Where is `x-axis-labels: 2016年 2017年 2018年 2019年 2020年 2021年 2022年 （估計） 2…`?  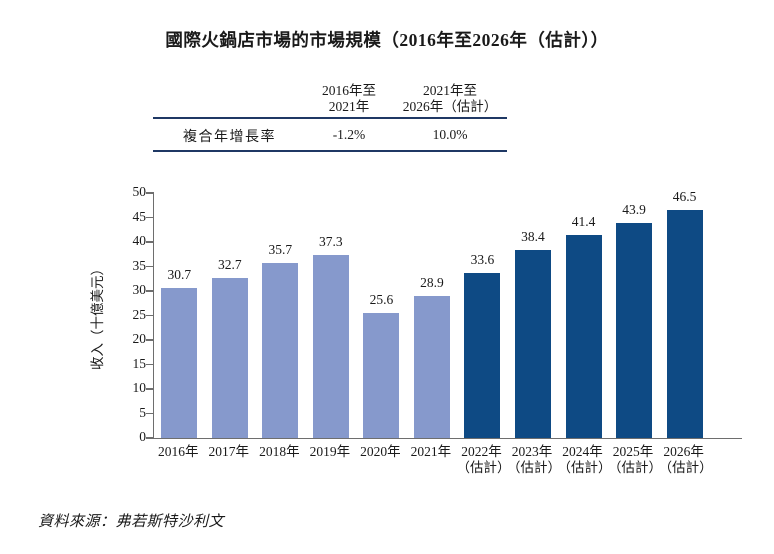
x-axis-labels: 2016年 2017年 2018年 2019年 2020年 2021年 2022年 （估計） 2… is located at coordinates (433, 460).